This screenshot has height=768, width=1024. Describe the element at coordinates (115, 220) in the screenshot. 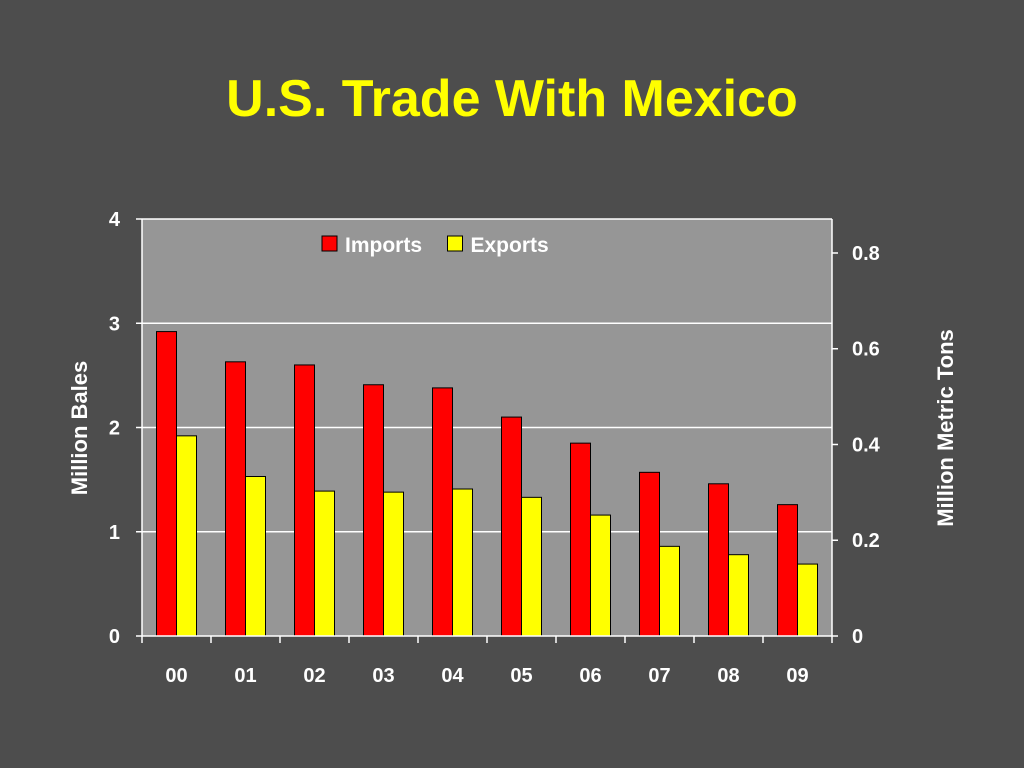

I see `left-tick-label: 4` at that location.